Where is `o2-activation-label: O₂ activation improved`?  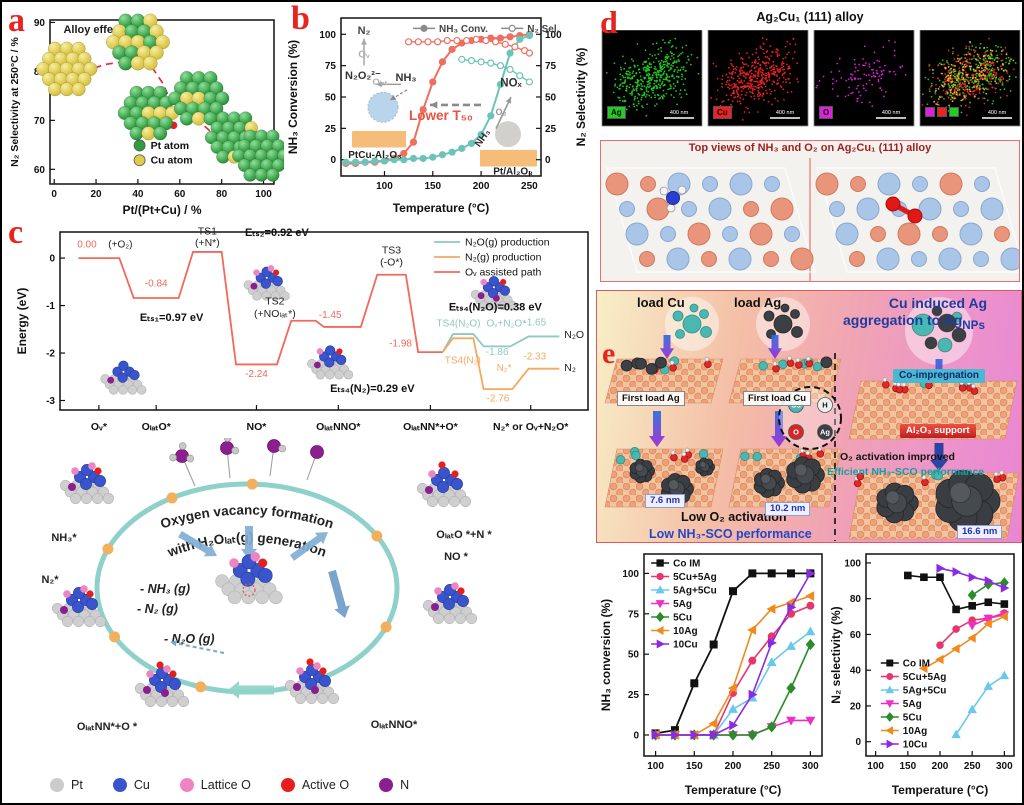 o2-activation-label: O₂ activation improved is located at coordinates (897, 457).